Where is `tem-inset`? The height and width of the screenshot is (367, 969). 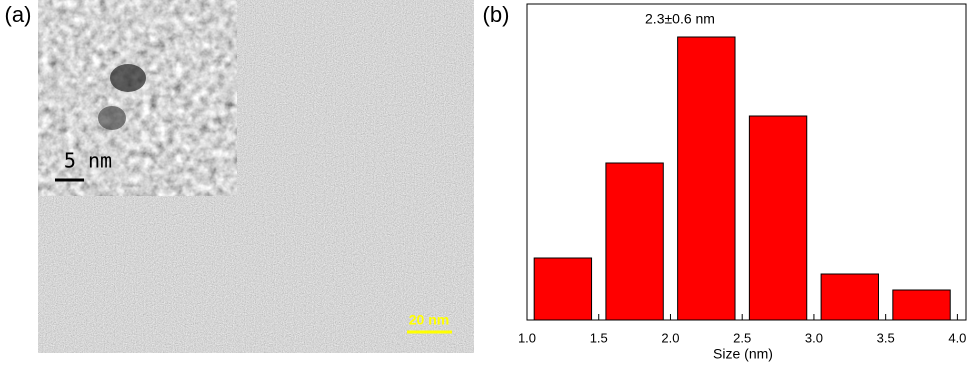
tem-inset is located at coordinates (137, 98).